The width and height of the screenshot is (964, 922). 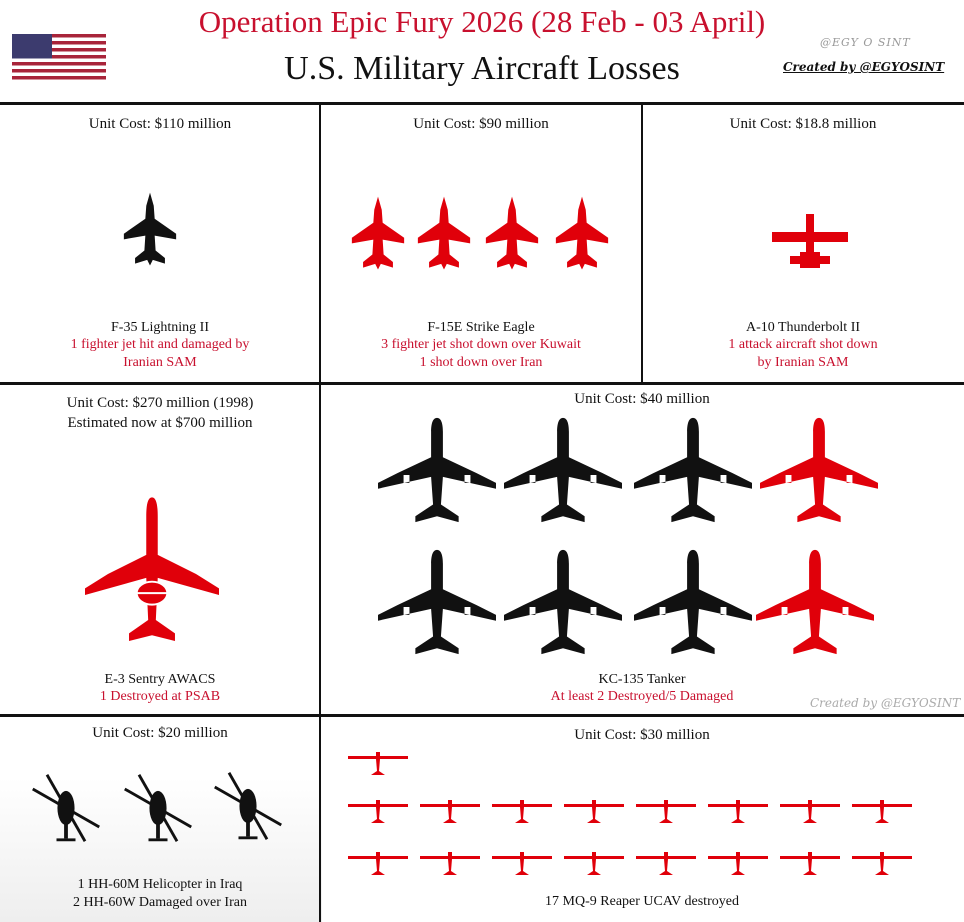 I want to click on a10-red-icon, so click(x=810, y=240).